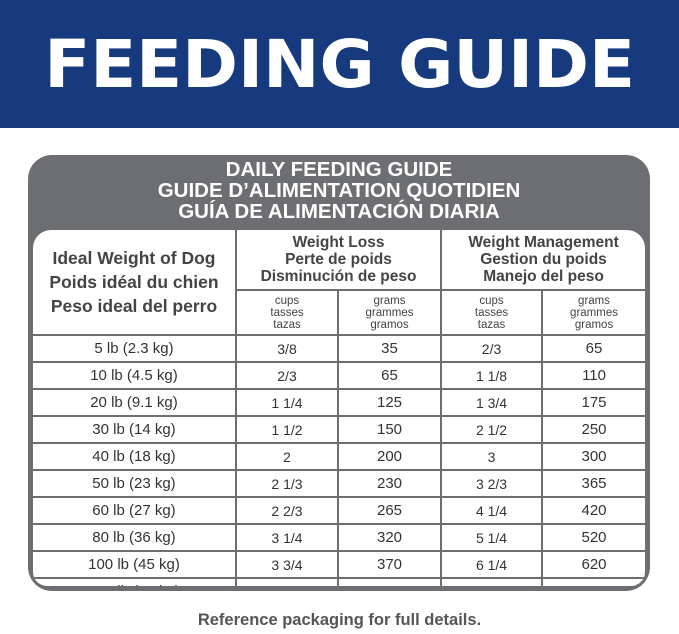  I want to click on dog-weight-cell: 50 lb (23 kg), so click(135, 483).